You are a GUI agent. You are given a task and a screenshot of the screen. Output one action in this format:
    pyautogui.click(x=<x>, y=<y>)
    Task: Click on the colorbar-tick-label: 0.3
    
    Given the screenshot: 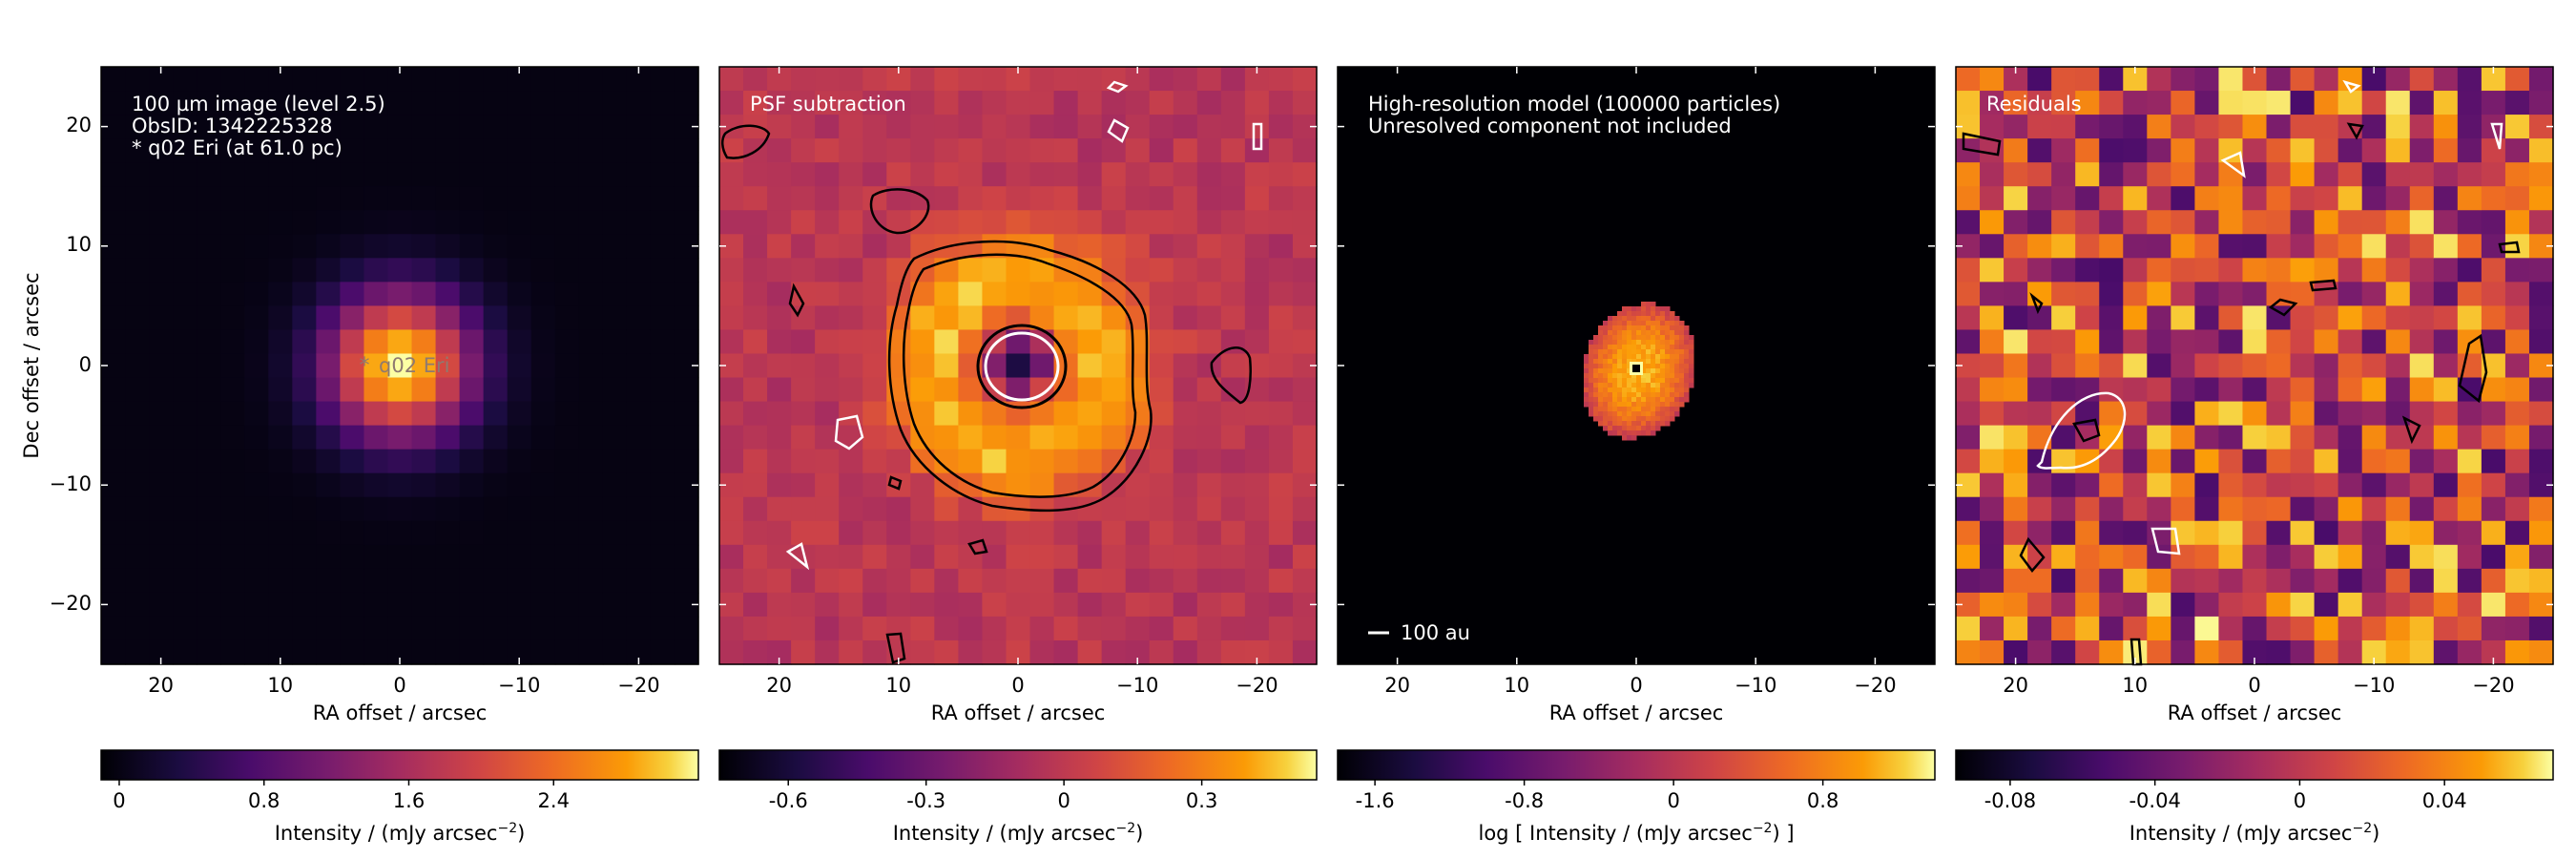 What is the action you would take?
    pyautogui.click(x=1201, y=800)
    